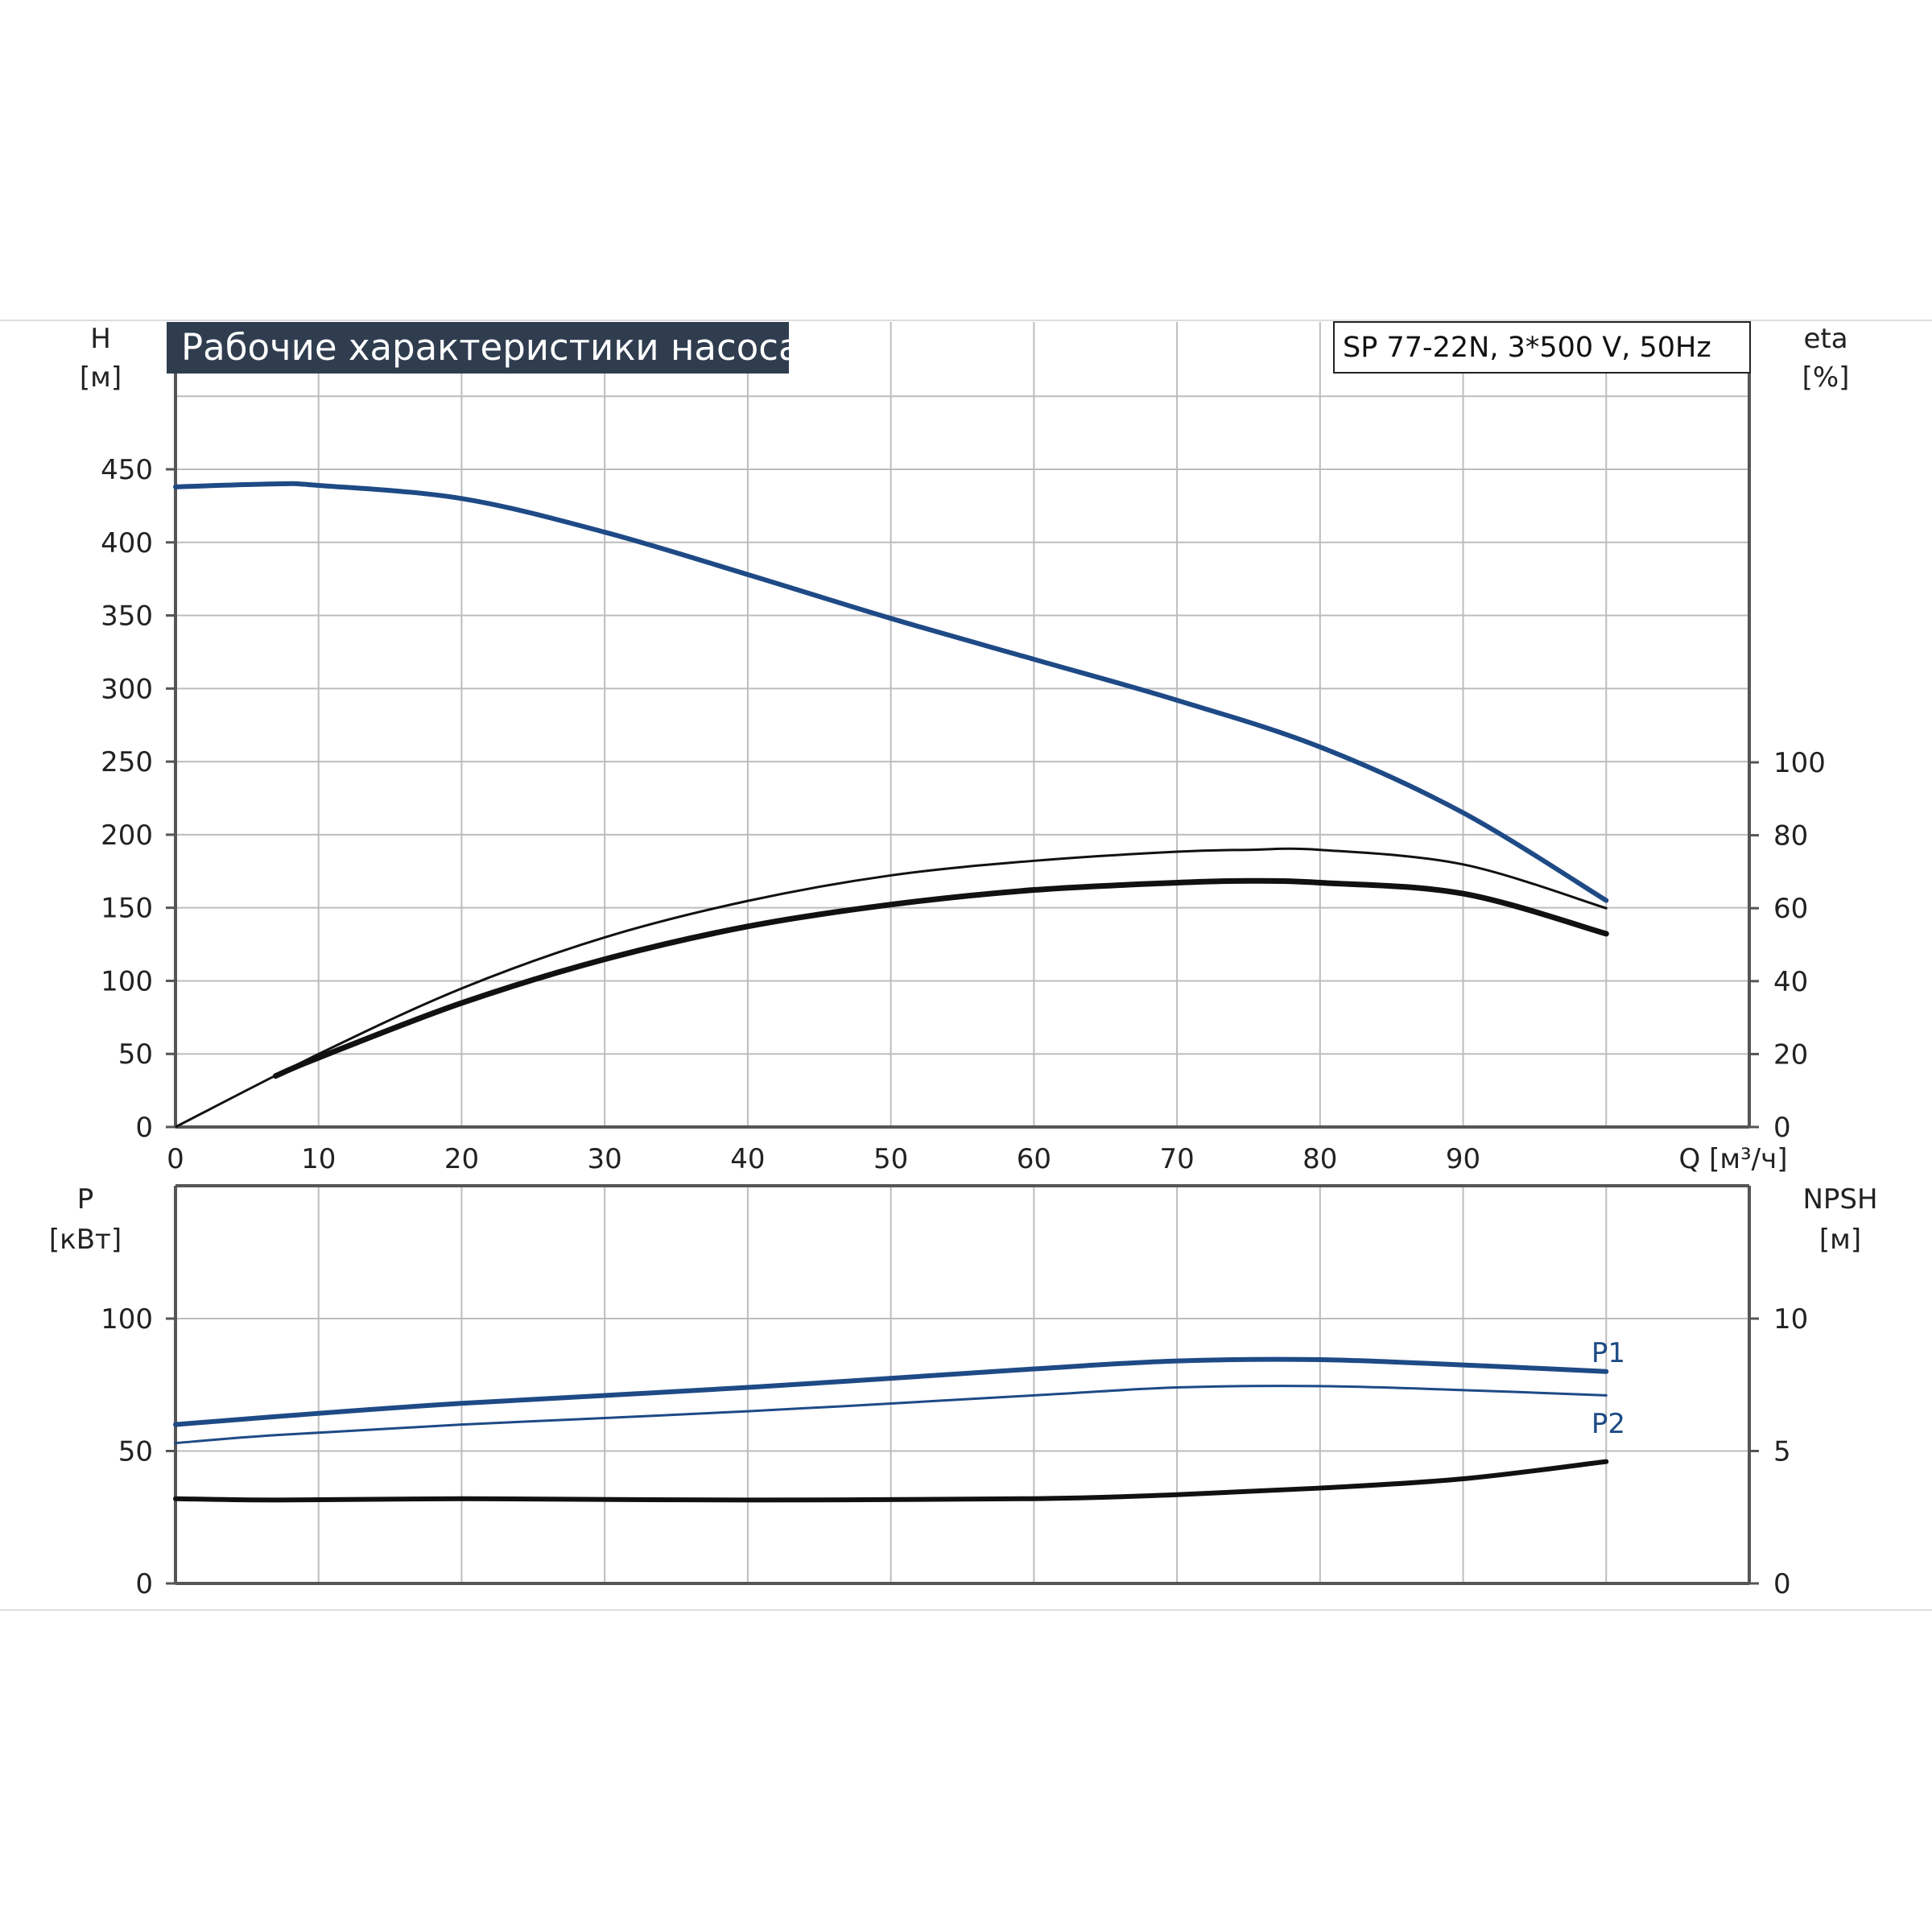 Image resolution: width=1932 pixels, height=1932 pixels. Describe the element at coordinates (127, 762) in the screenshot. I see `y-tick-label: 250` at that location.